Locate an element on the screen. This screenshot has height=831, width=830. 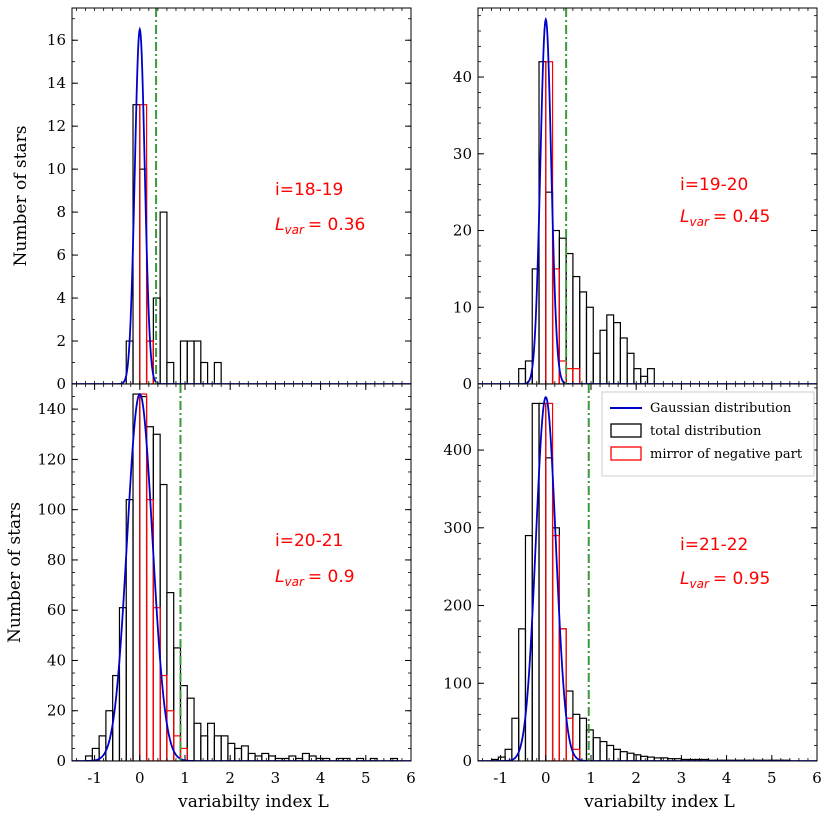
lvar-value: = 0.9 is located at coordinates (331, 577).